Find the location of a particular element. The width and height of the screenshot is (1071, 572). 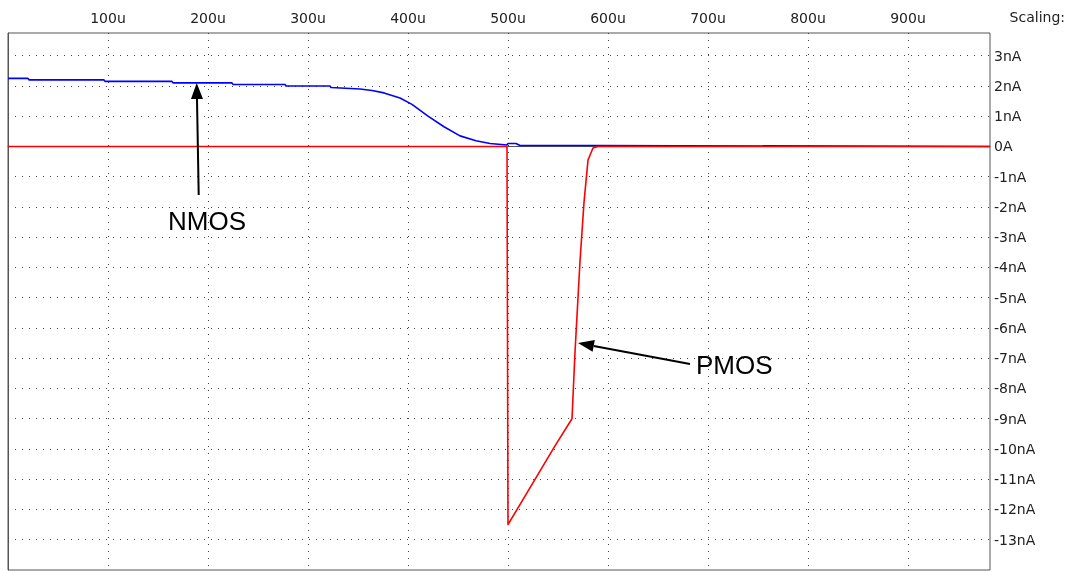

annotation: NMOS is located at coordinates (207, 221).